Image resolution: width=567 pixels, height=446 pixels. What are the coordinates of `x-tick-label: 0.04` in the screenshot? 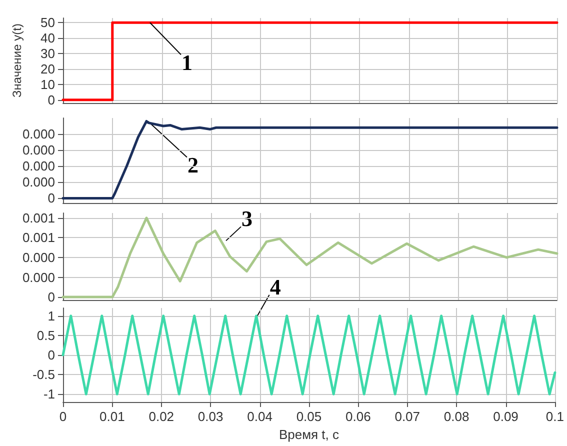 It's located at (259, 416).